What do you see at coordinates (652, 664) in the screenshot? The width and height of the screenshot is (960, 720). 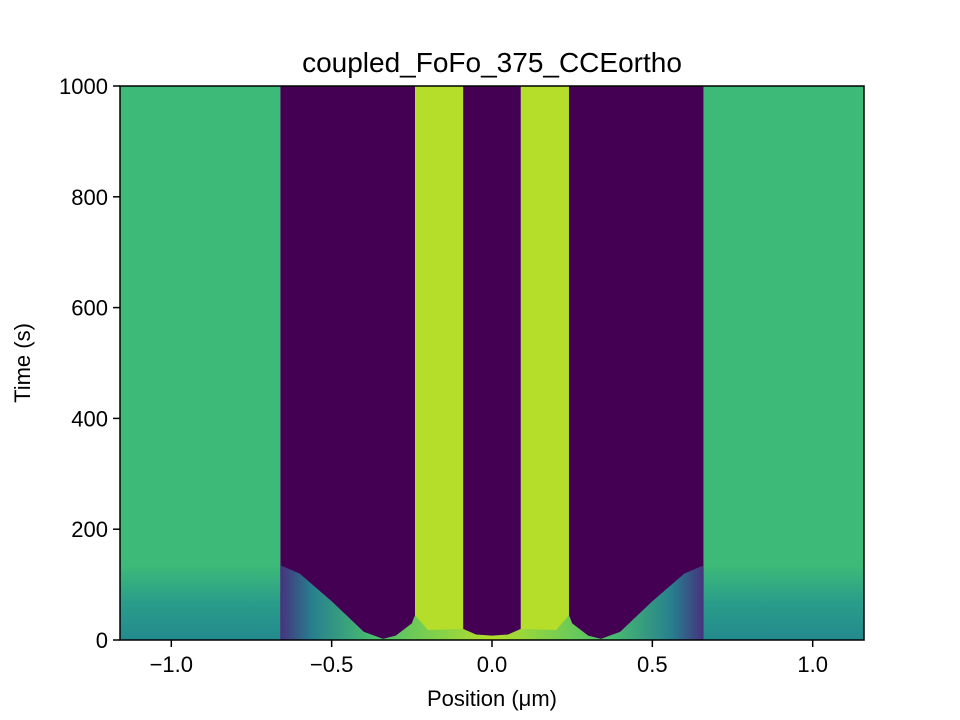 I see `x-tick-label: 0.5` at bounding box center [652, 664].